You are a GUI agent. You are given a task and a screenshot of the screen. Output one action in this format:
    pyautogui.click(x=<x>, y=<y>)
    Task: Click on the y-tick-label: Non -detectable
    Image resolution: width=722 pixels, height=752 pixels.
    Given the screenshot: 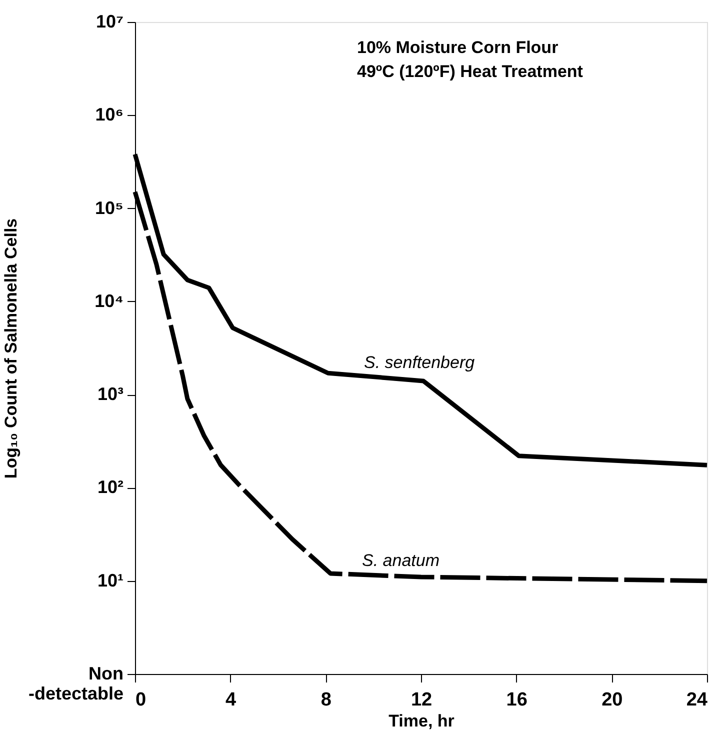 What is the action you would take?
    pyautogui.click(x=76, y=684)
    